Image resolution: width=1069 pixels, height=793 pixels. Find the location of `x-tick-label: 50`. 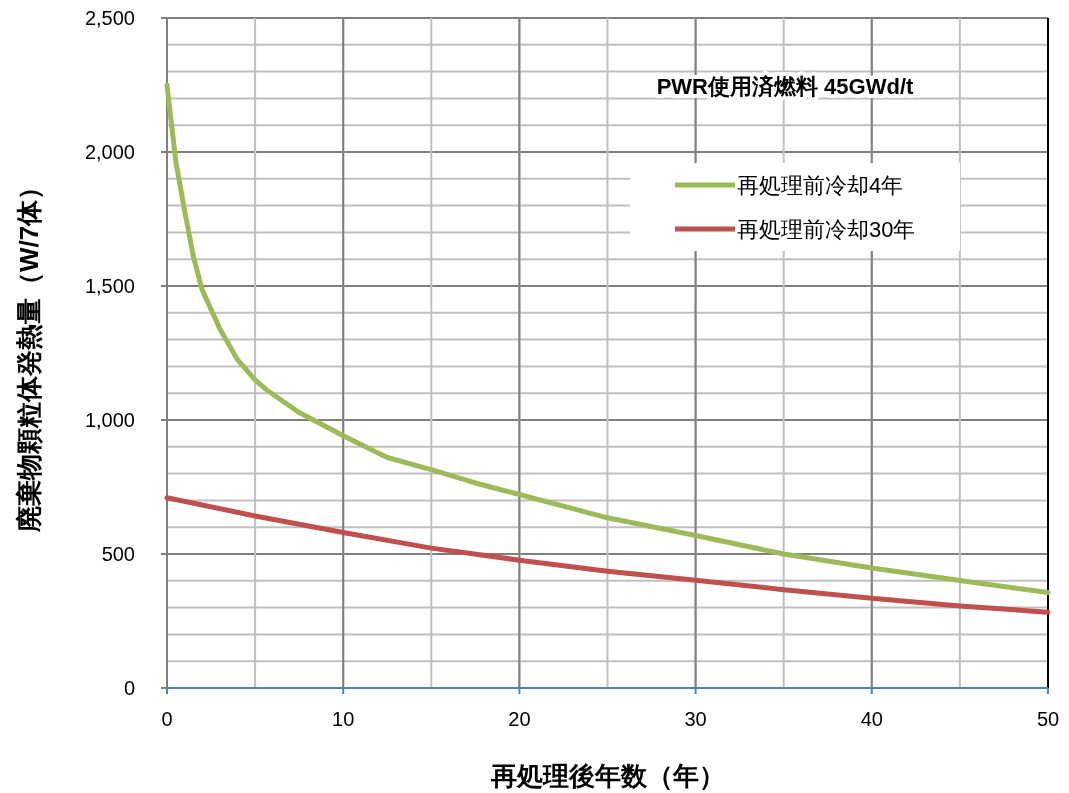

x-tick-label: 50 is located at coordinates (1048, 719).